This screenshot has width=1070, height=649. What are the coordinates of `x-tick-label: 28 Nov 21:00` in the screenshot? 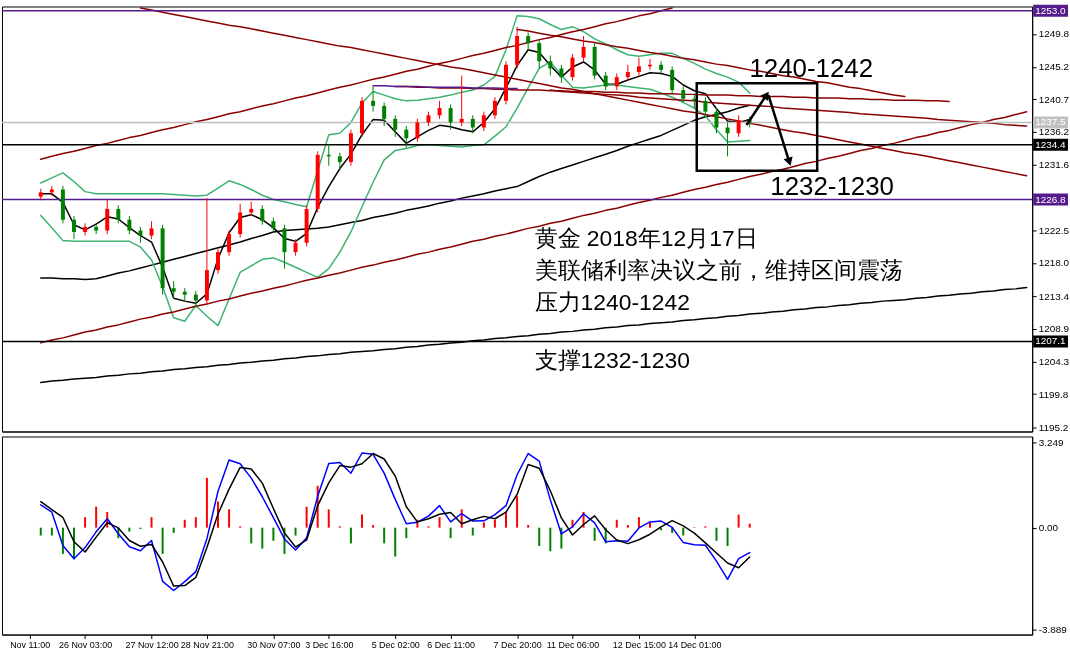 It's located at (207, 644).